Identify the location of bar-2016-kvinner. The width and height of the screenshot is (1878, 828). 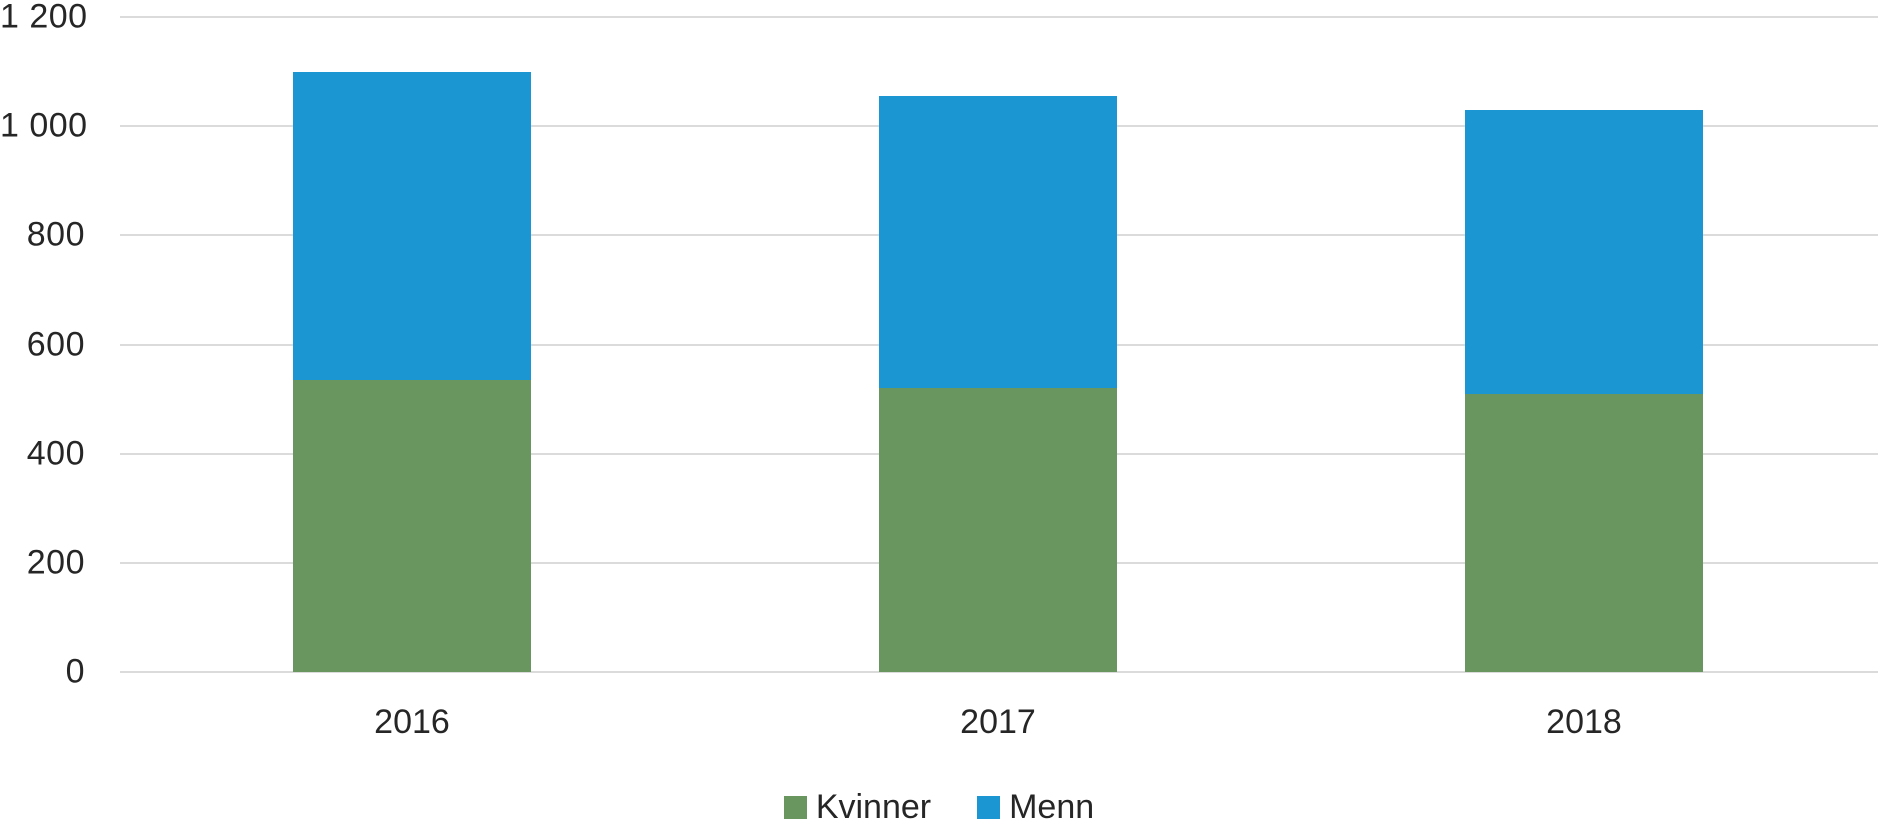
(412, 525).